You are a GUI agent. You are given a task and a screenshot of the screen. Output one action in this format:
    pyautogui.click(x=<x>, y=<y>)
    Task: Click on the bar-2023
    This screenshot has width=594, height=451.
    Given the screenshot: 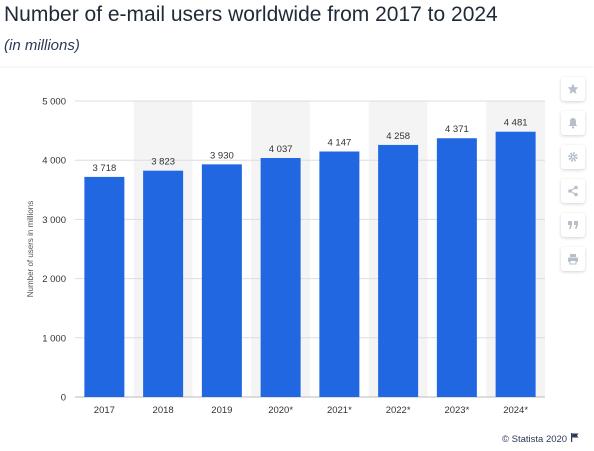 What is the action you would take?
    pyautogui.click(x=456, y=267)
    